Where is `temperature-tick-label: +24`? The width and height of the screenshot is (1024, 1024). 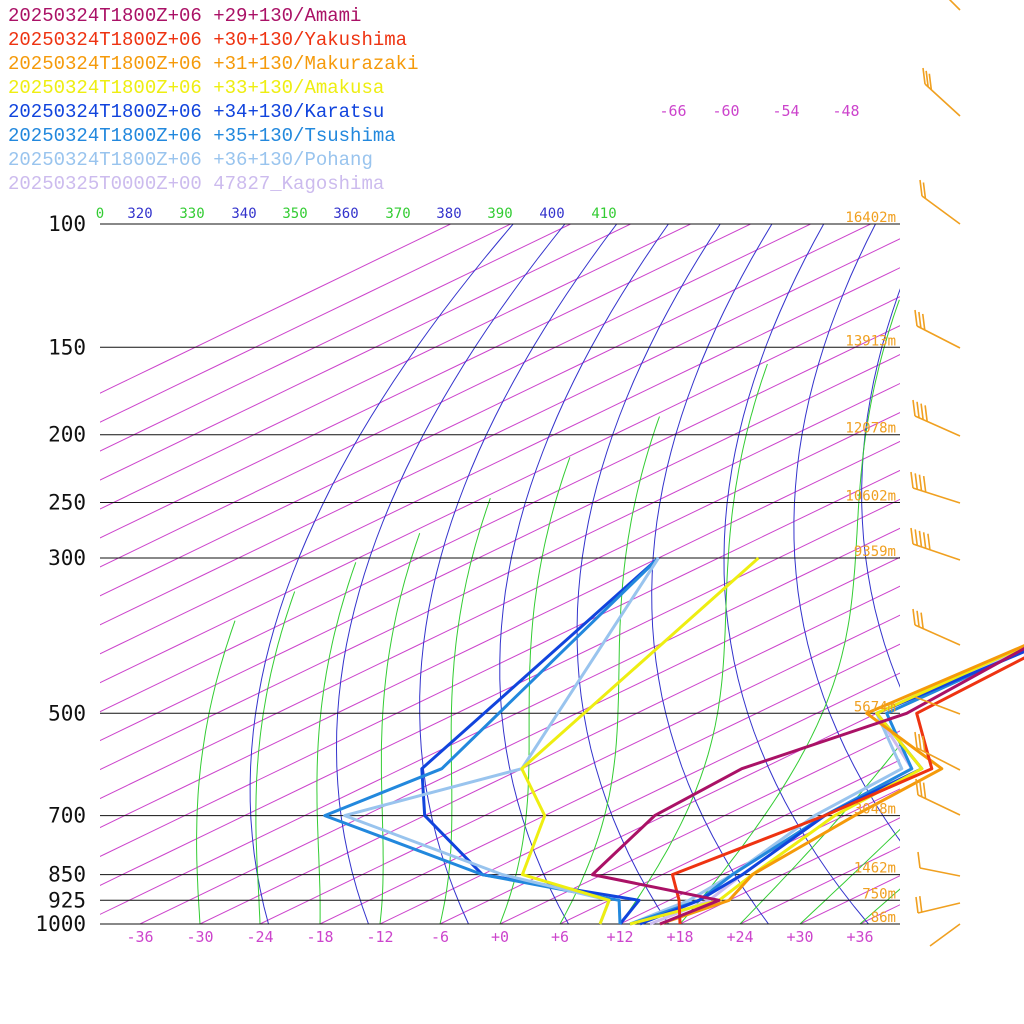 temperature-tick-label: +24 is located at coordinates (739, 937).